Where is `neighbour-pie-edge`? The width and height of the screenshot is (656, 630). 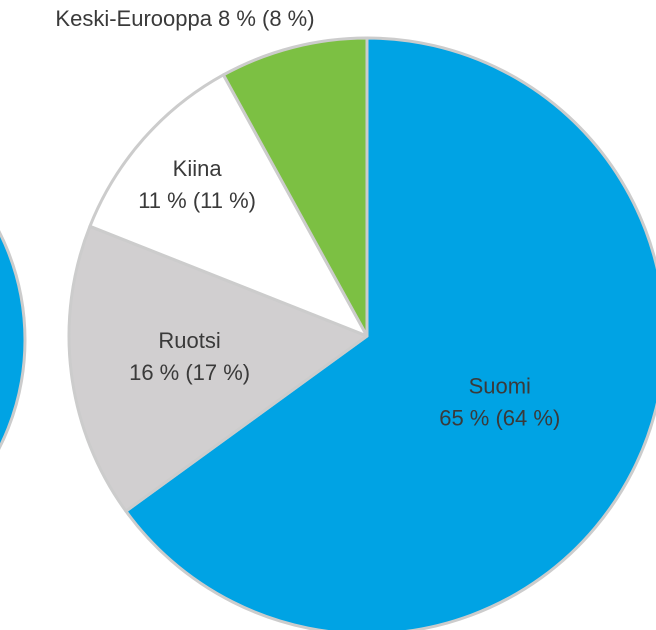 neighbour-pie-edge is located at coordinates (13, 340).